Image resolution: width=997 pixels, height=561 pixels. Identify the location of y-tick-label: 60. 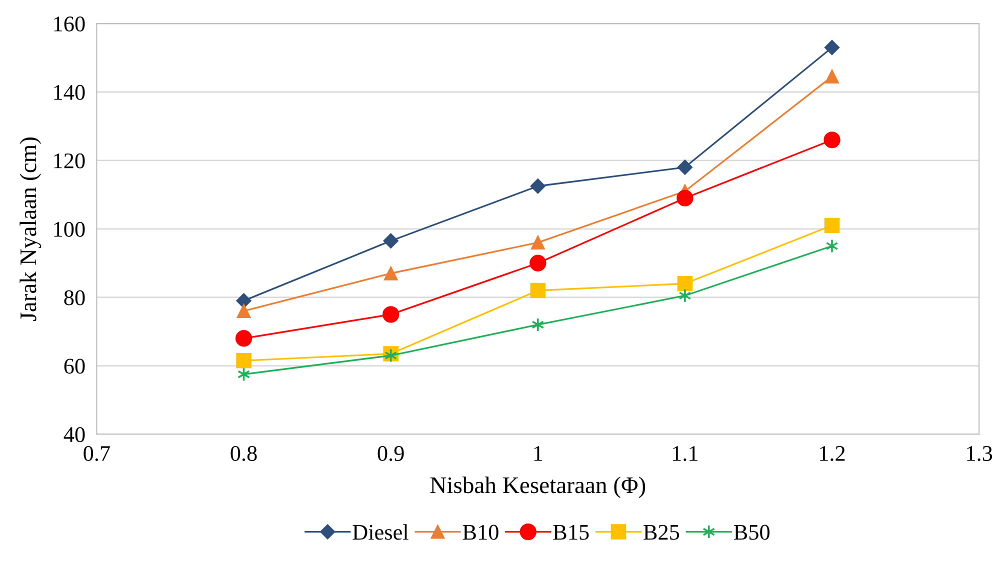
(74, 366).